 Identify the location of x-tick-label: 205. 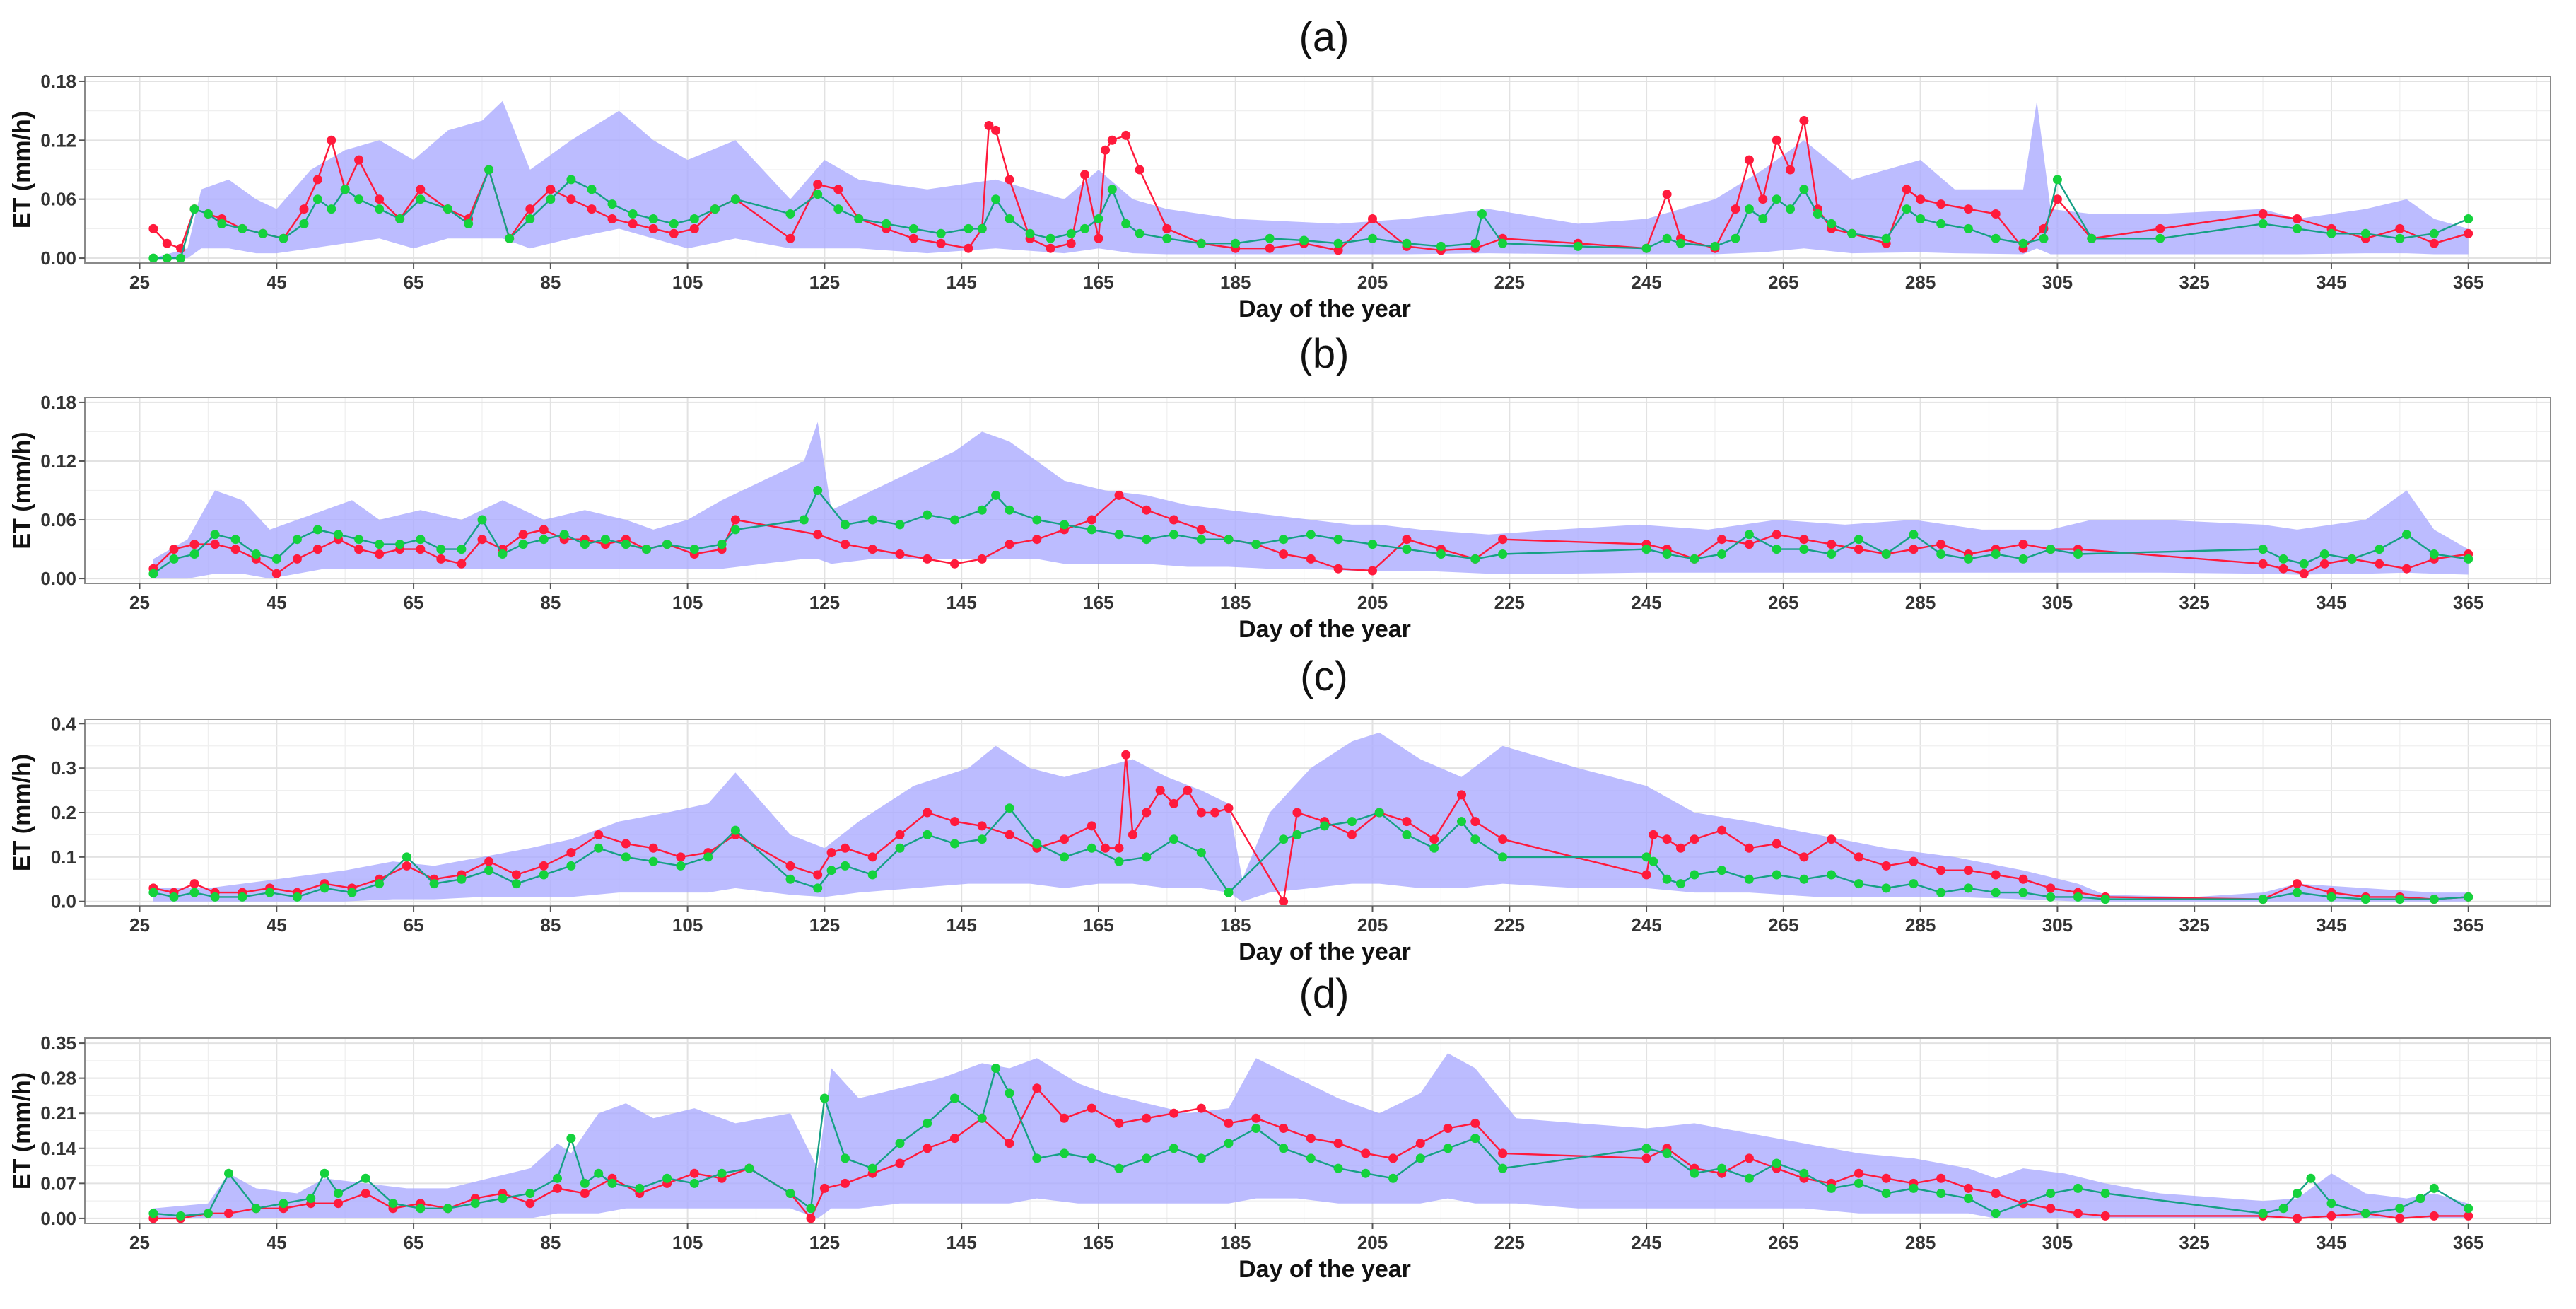
(1372, 602).